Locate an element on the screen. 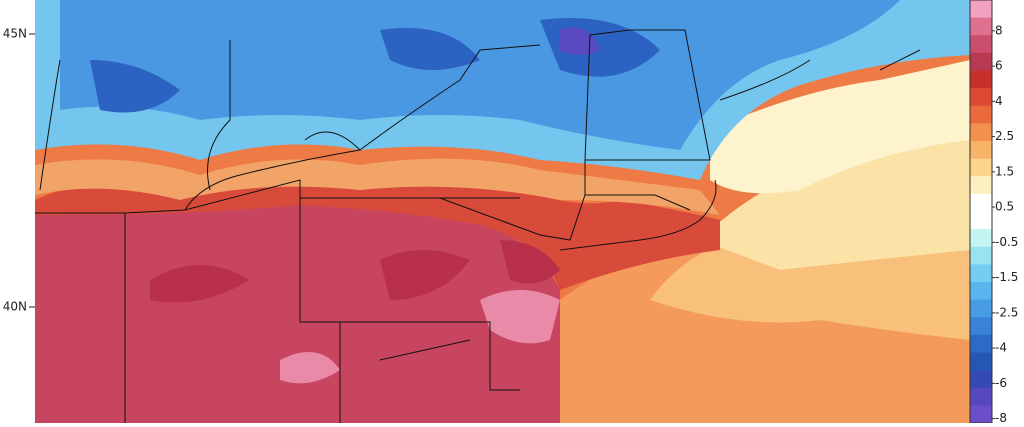 Image resolution: width=1024 pixels, height=427 pixels. colorbar-label: 1.5 is located at coordinates (1004, 171).